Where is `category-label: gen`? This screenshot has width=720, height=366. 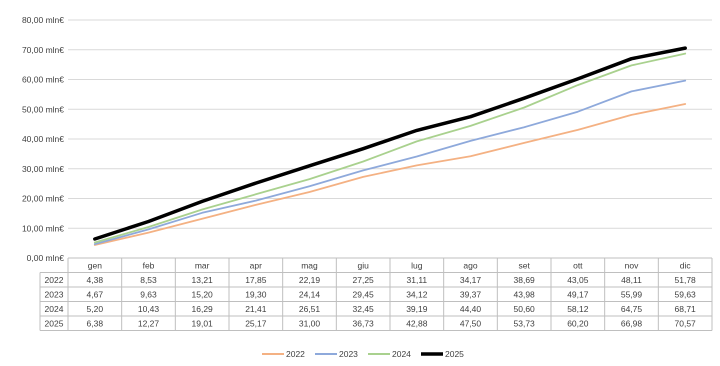
category-label: gen is located at coordinates (95, 266).